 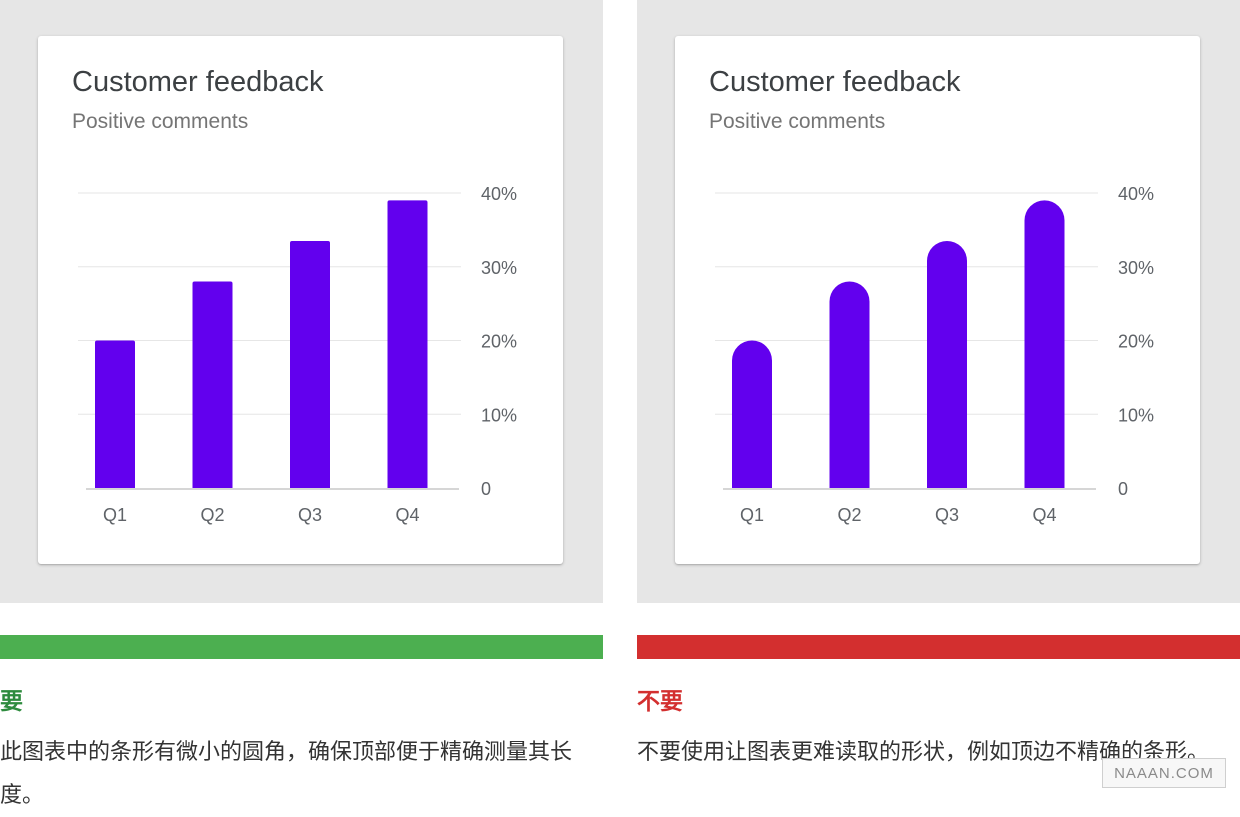 What do you see at coordinates (286, 774) in the screenshot?
I see `caption-text: 此图表中的条形有微小的圆角，确保顶部便于精确测量其长度。` at bounding box center [286, 774].